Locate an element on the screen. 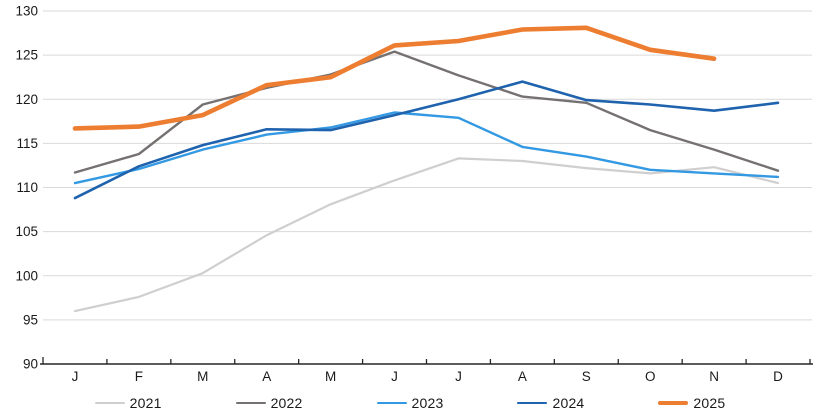  y-axis-tick-label: 120 is located at coordinates (26, 99).